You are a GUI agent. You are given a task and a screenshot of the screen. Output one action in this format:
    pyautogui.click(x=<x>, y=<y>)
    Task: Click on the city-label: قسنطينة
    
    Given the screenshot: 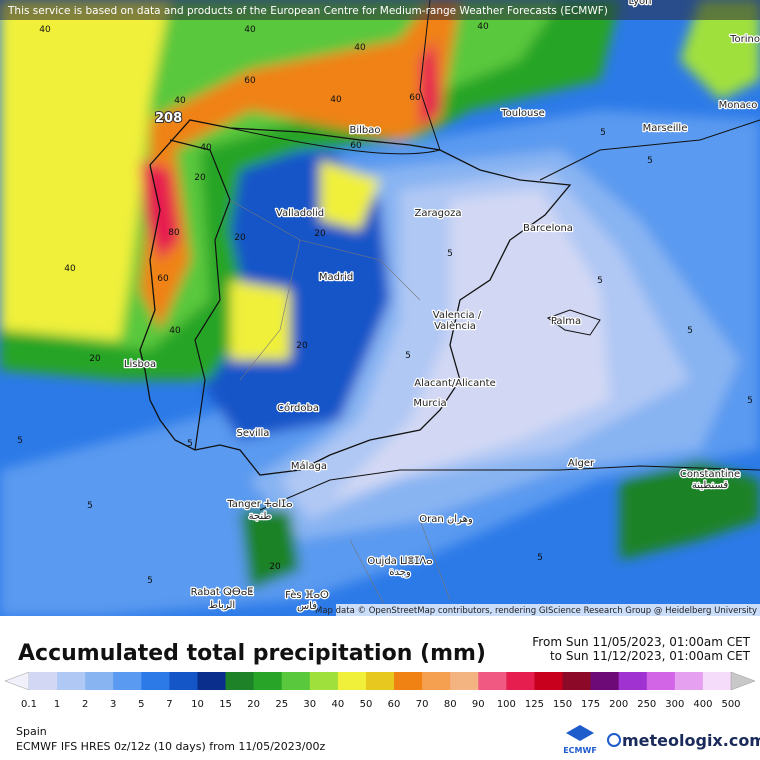 What is the action you would take?
    pyautogui.click(x=710, y=485)
    